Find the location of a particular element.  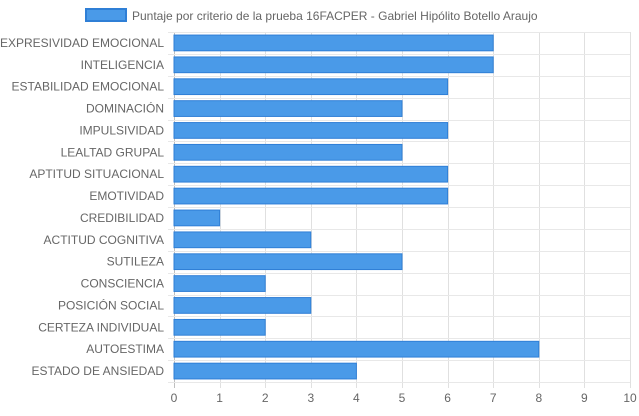

legend-swatch is located at coordinates (106, 15).